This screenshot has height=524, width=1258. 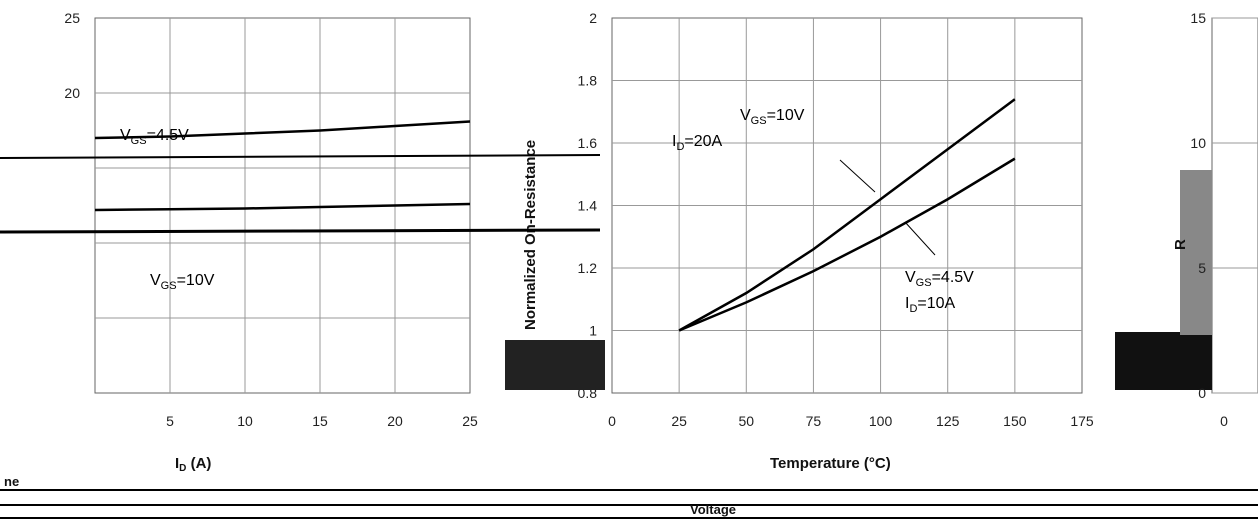 What do you see at coordinates (1202, 393) in the screenshot?
I see `chart-right-y-tick-3: 0` at bounding box center [1202, 393].